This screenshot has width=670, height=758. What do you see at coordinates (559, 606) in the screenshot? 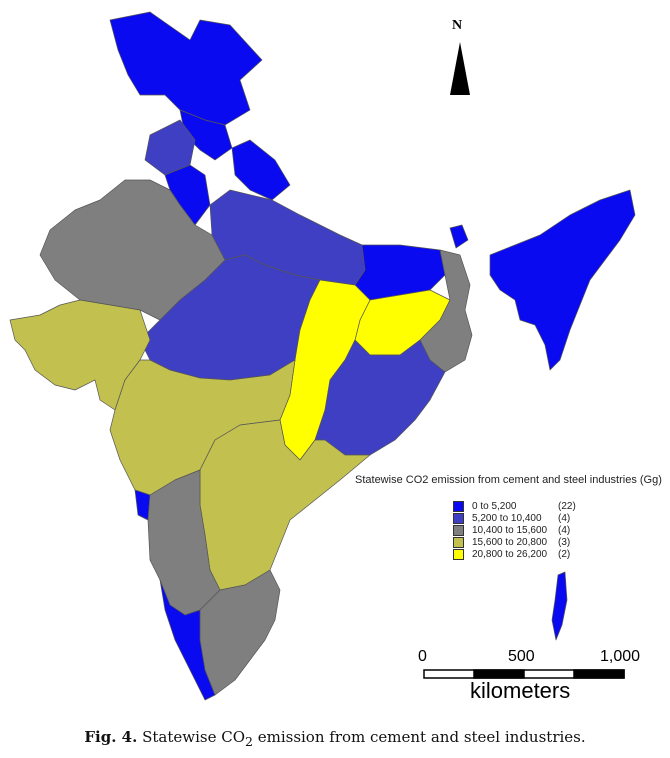
I see `region-andaman-islands` at bounding box center [559, 606].